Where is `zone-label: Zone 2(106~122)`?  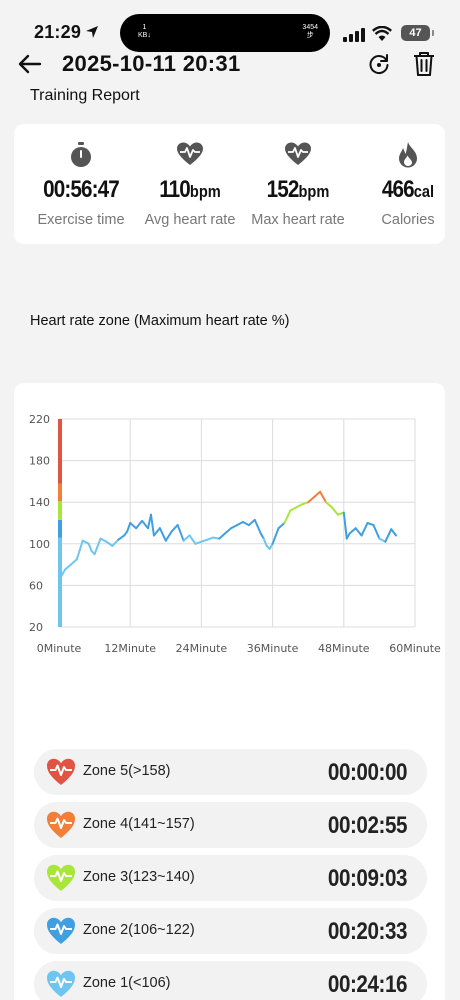 zone-label: Zone 2(106~122) is located at coordinates (139, 930).